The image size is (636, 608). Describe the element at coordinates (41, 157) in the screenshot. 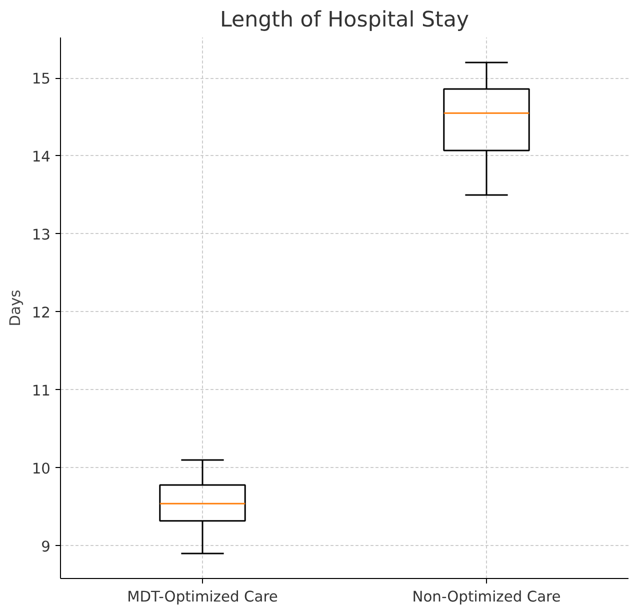

I see `y-tick-label: 14` at that location.